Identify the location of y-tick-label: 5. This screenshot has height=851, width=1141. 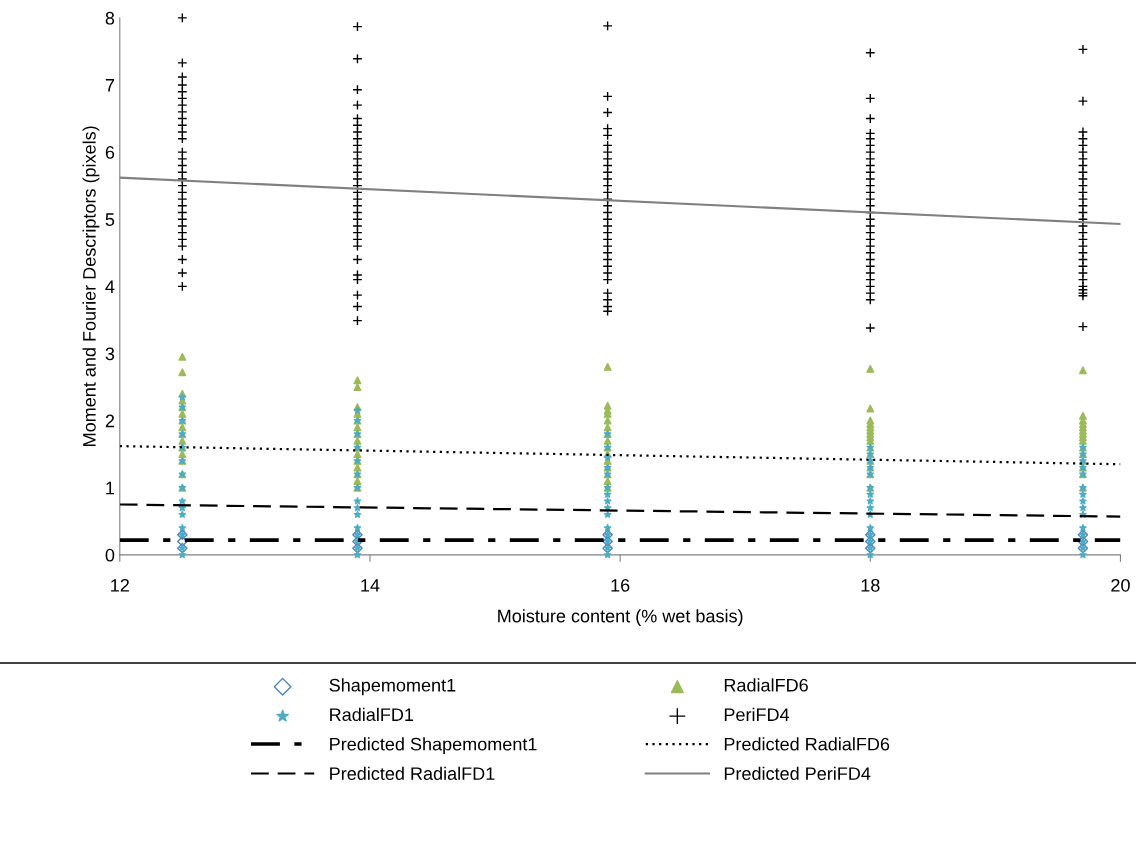
(110, 219).